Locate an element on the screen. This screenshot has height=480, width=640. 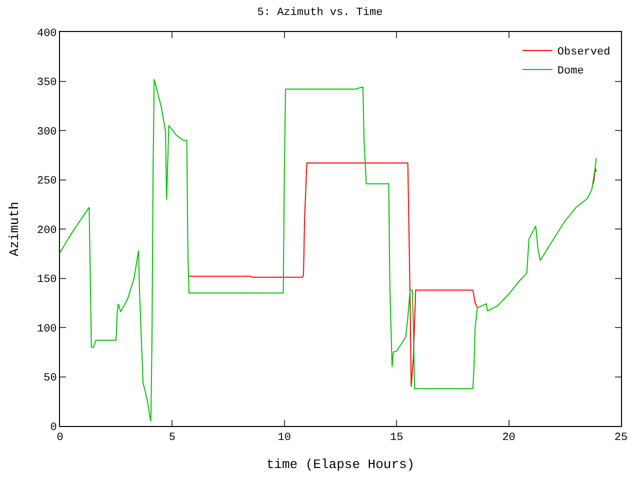
y-tick-label: 350 is located at coordinates (46, 83).